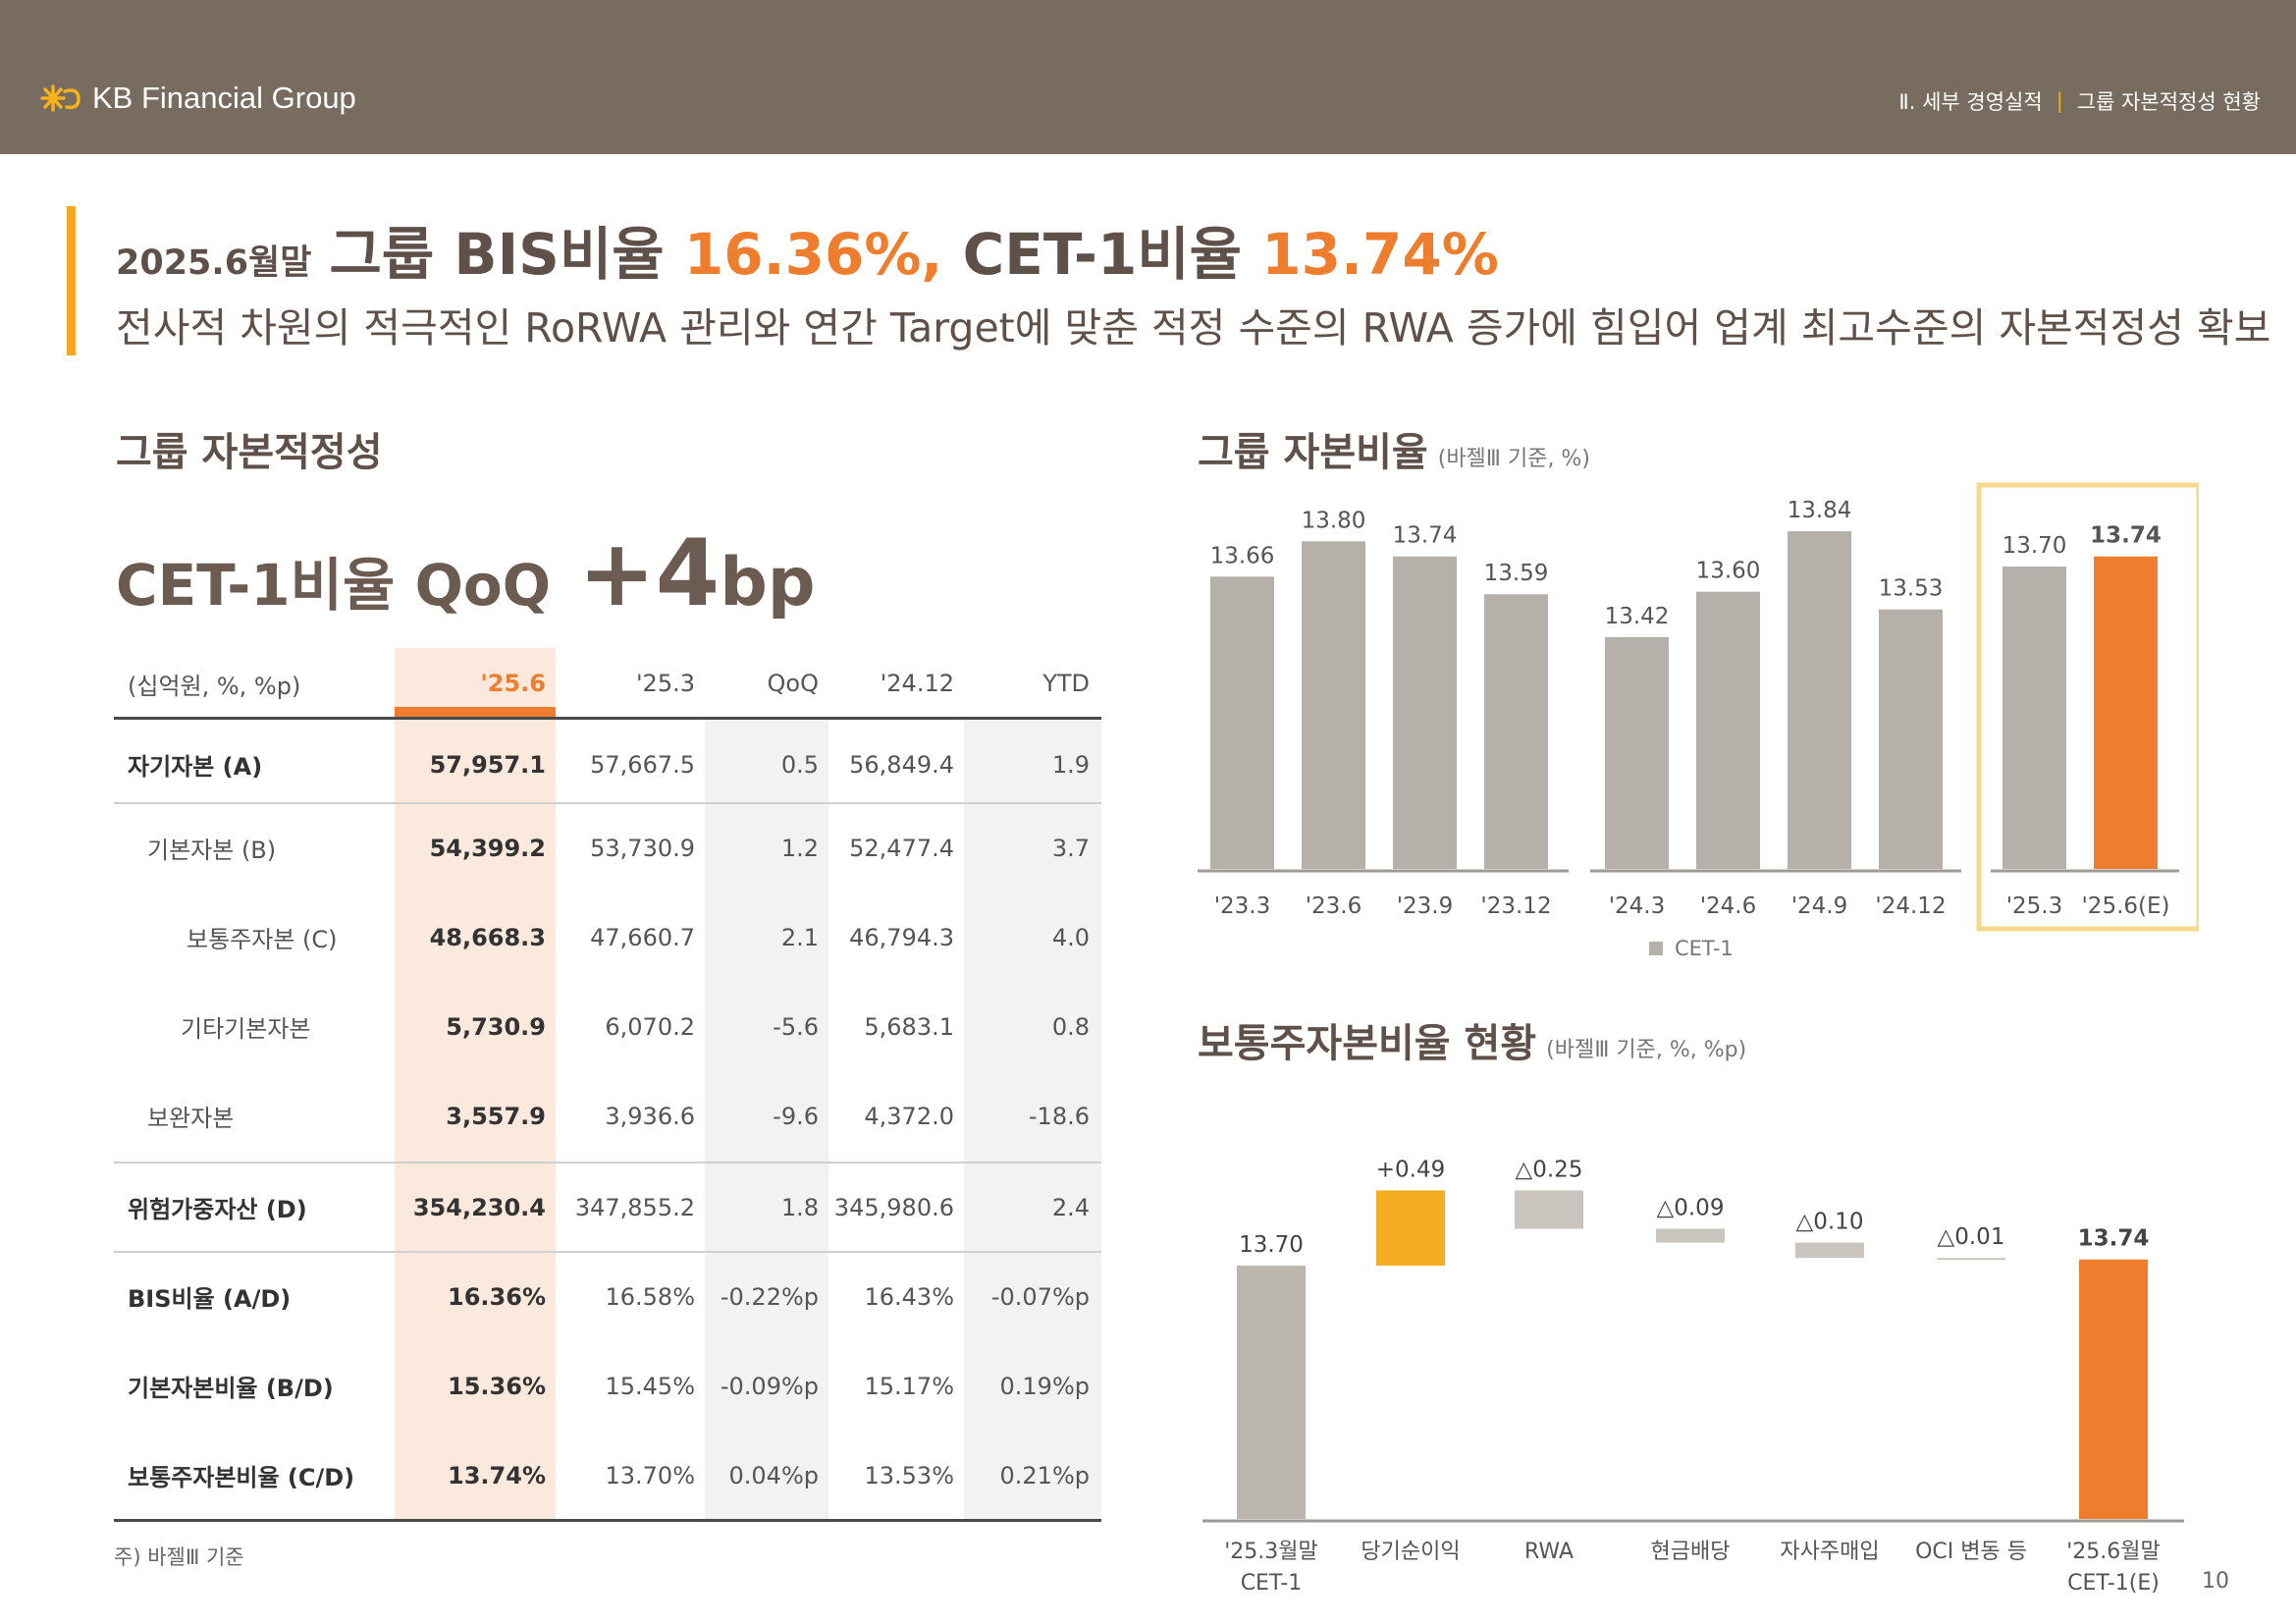  What do you see at coordinates (1272, 1583) in the screenshot?
I see `x-tick-label: CET-1` at bounding box center [1272, 1583].